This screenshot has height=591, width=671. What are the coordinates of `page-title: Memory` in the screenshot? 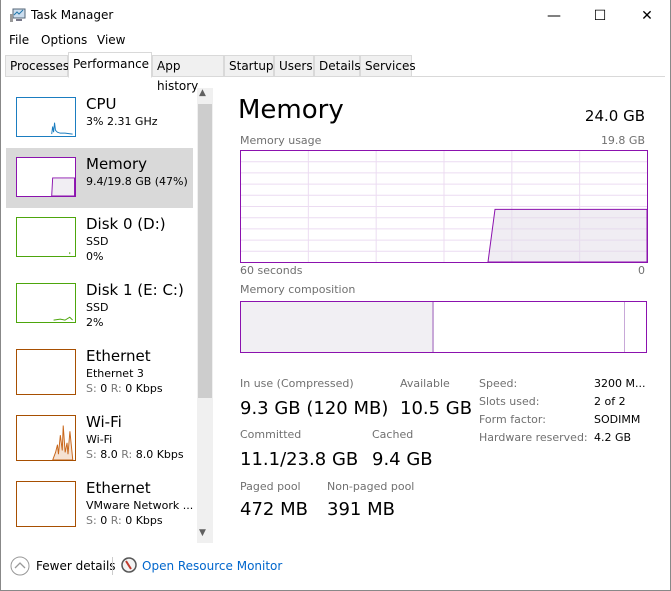 It's located at (291, 110).